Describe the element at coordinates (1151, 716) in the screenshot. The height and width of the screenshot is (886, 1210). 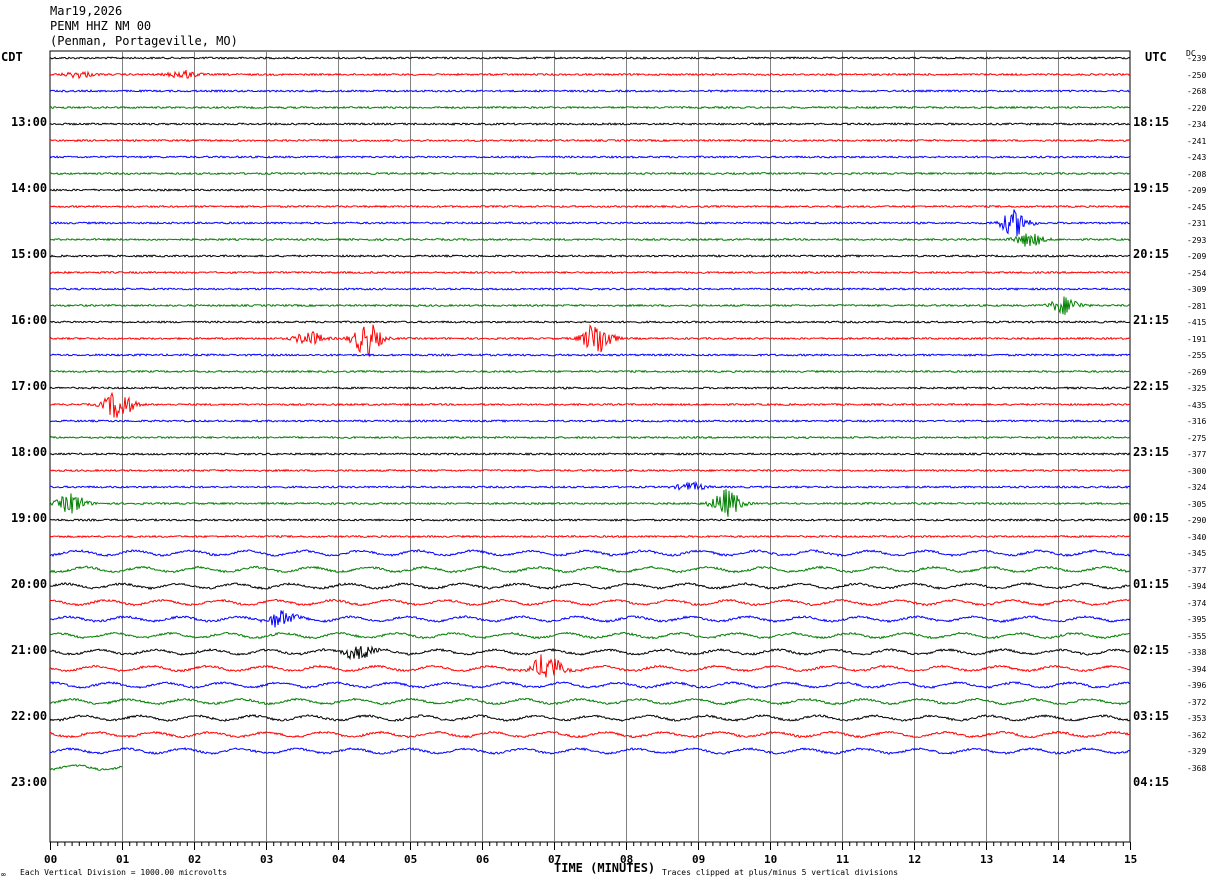
I see `right-time-label: 03:15` at that location.